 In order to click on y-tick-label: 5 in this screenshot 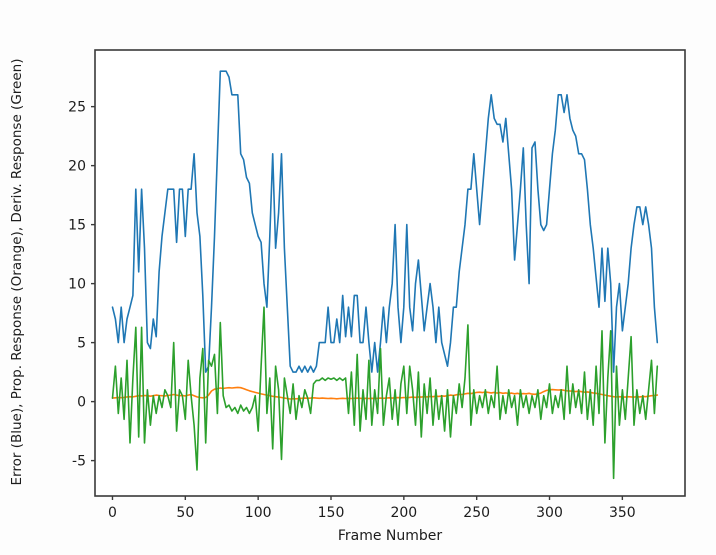, I will do `click(81, 344)`.